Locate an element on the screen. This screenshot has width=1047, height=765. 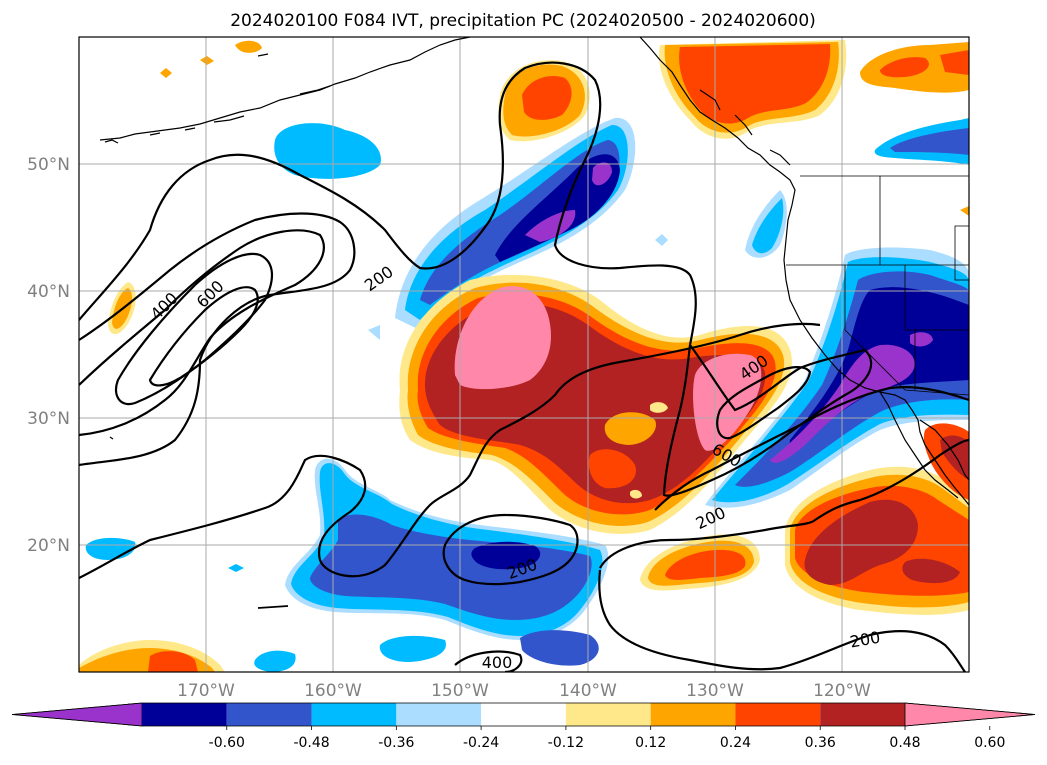
precip-speck is located at coordinates (166, 73).